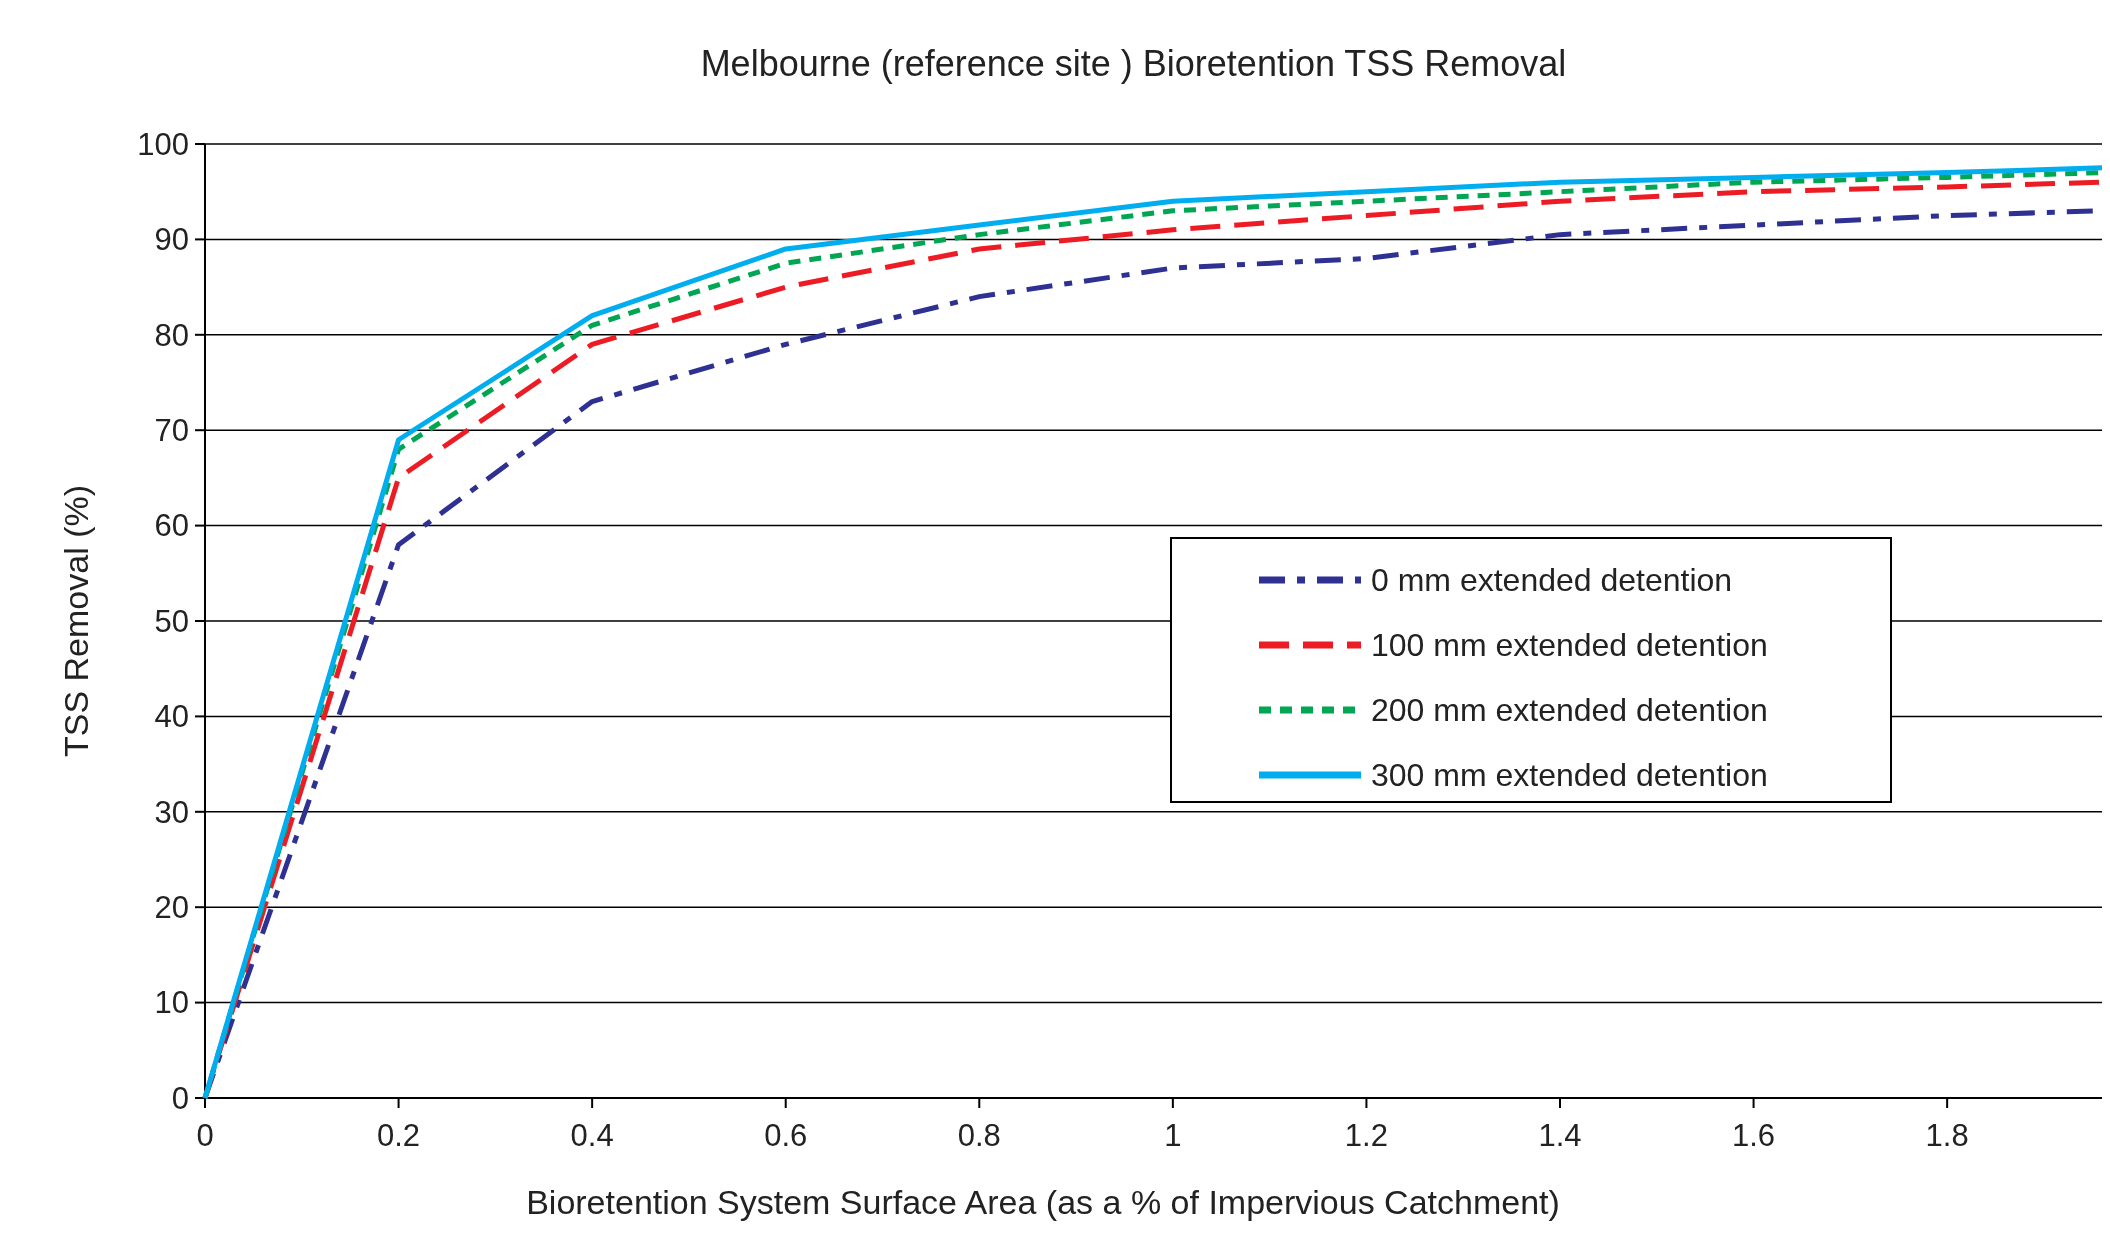  I want to click on x-tick-label: 1.6, so click(1754, 1135).